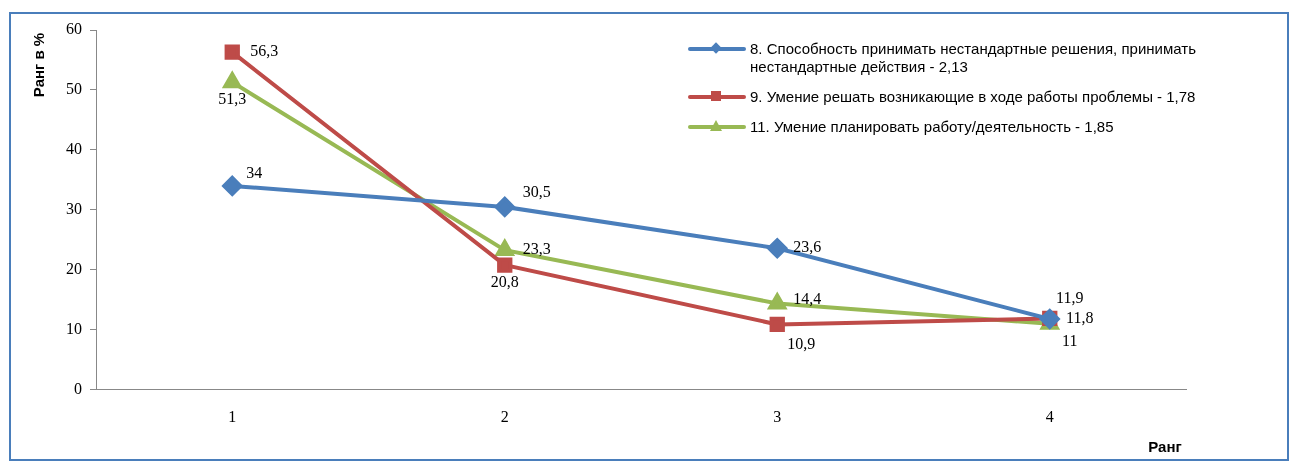 The image size is (1291, 461). I want to click on y-tick-label: 40, so click(74, 149).